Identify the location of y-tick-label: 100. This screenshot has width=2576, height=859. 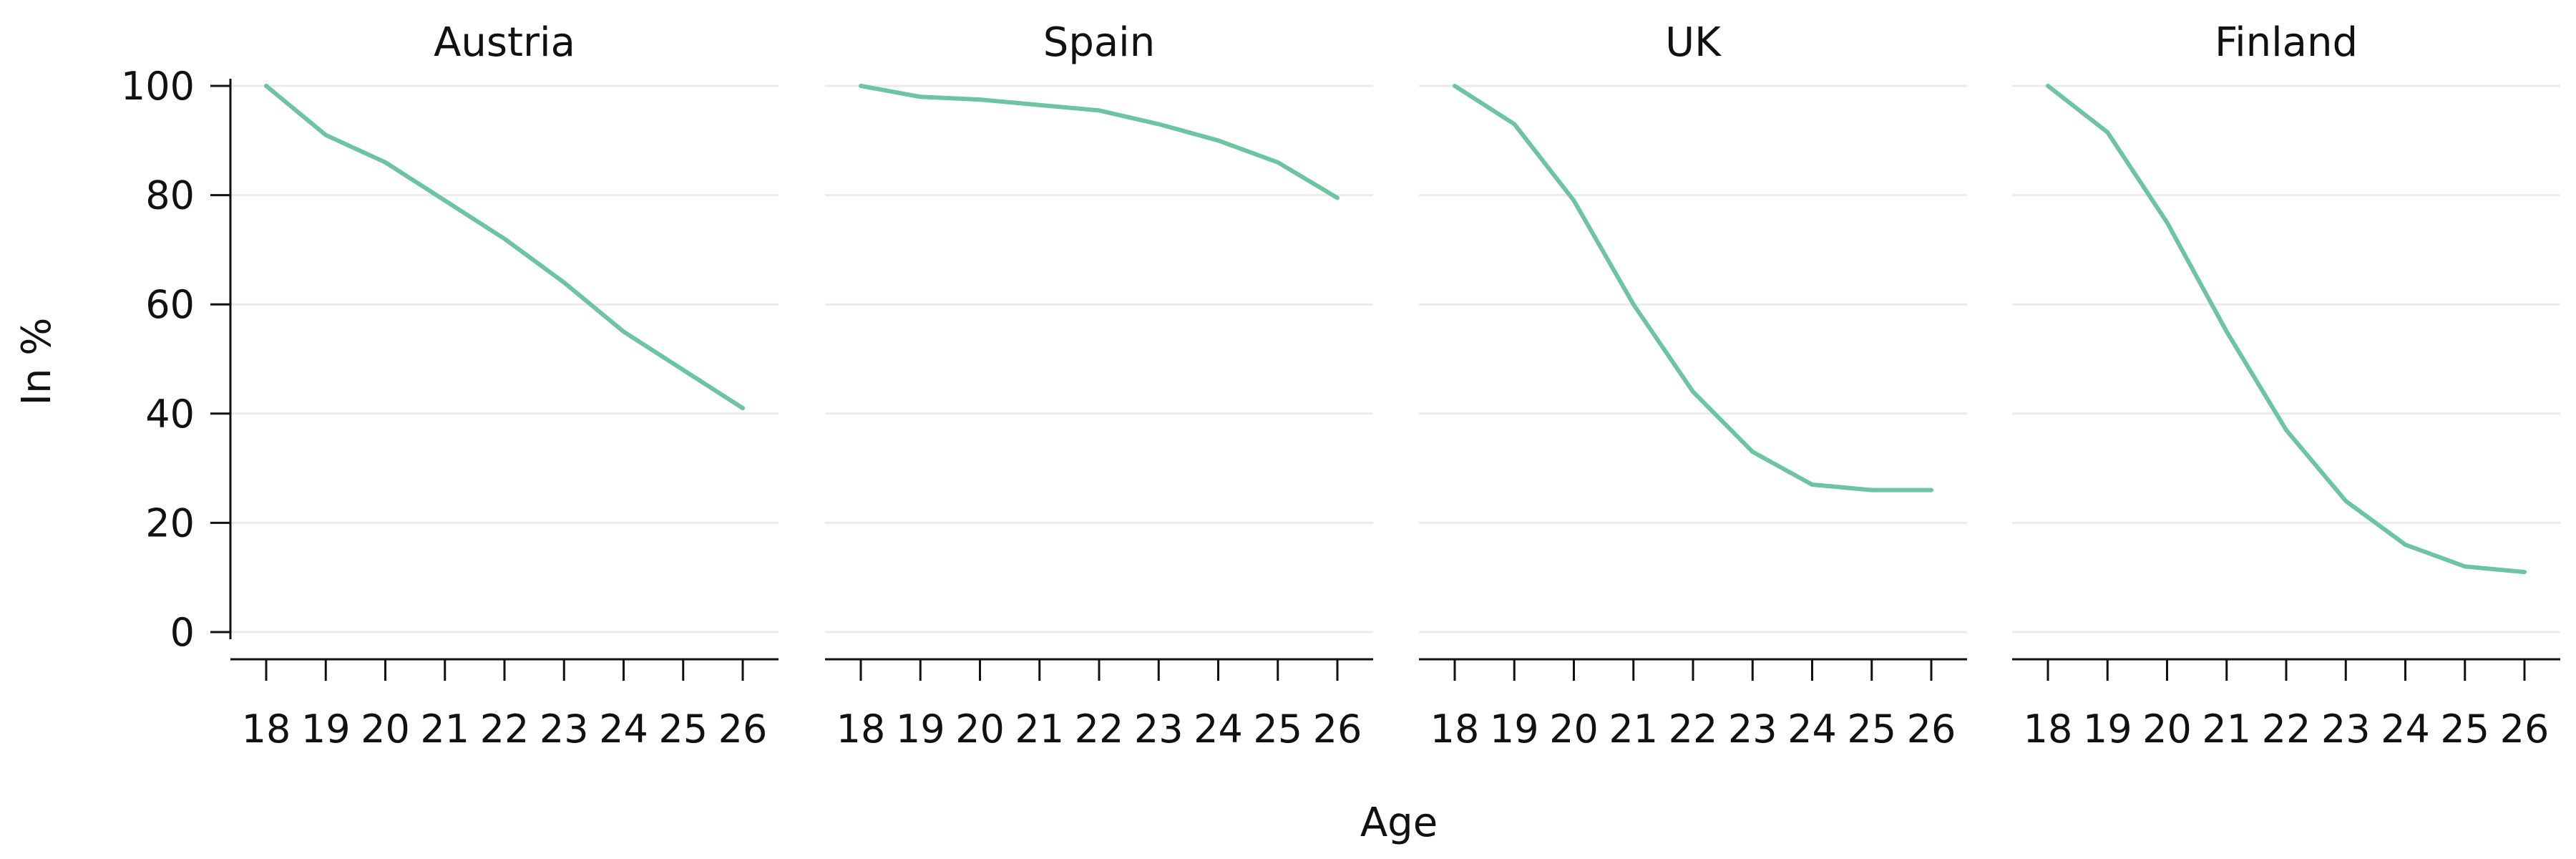
(158, 86).